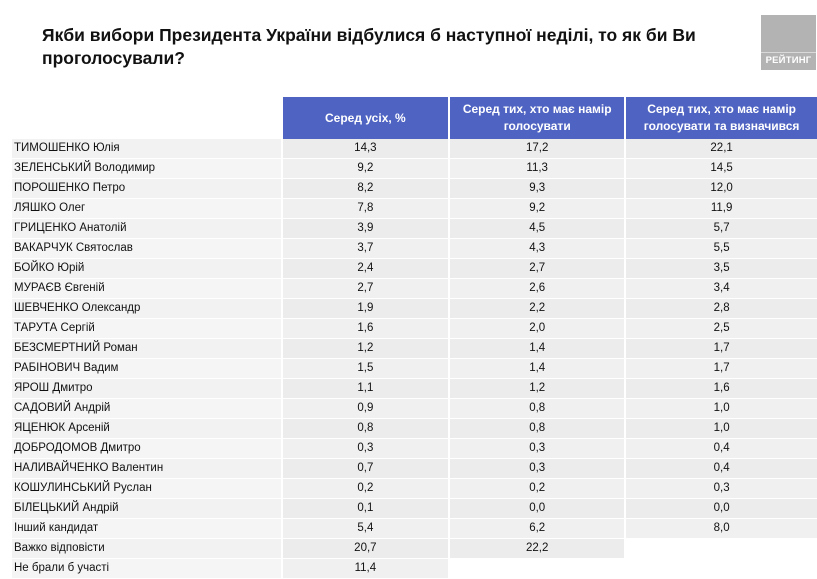  What do you see at coordinates (537, 288) in the screenshot?
I see `value-intend-to-vote: 2,6` at bounding box center [537, 288].